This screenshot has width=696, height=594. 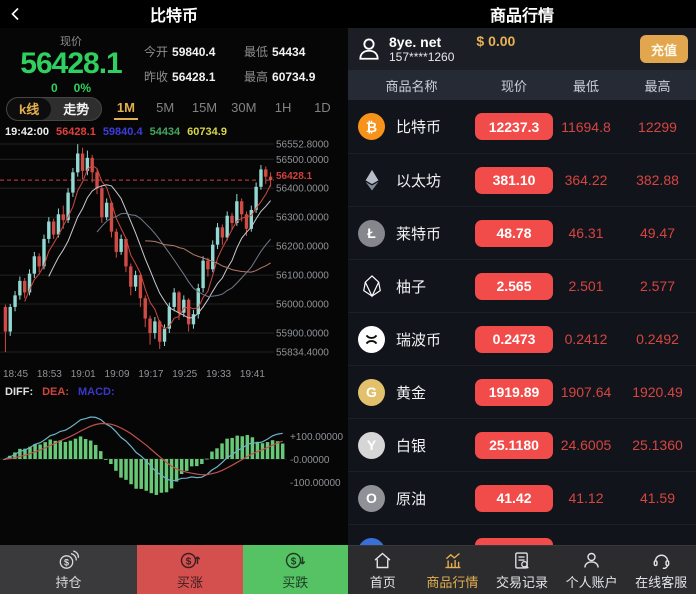 I want to click on coin-name: 黄金, so click(x=411, y=393).